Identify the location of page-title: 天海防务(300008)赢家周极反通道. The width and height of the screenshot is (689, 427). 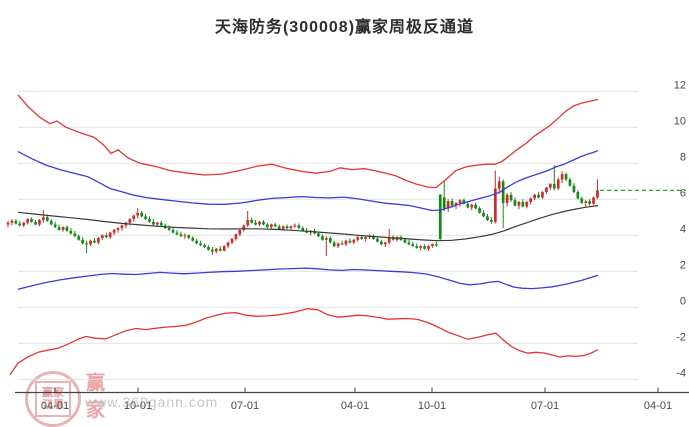
(344, 27).